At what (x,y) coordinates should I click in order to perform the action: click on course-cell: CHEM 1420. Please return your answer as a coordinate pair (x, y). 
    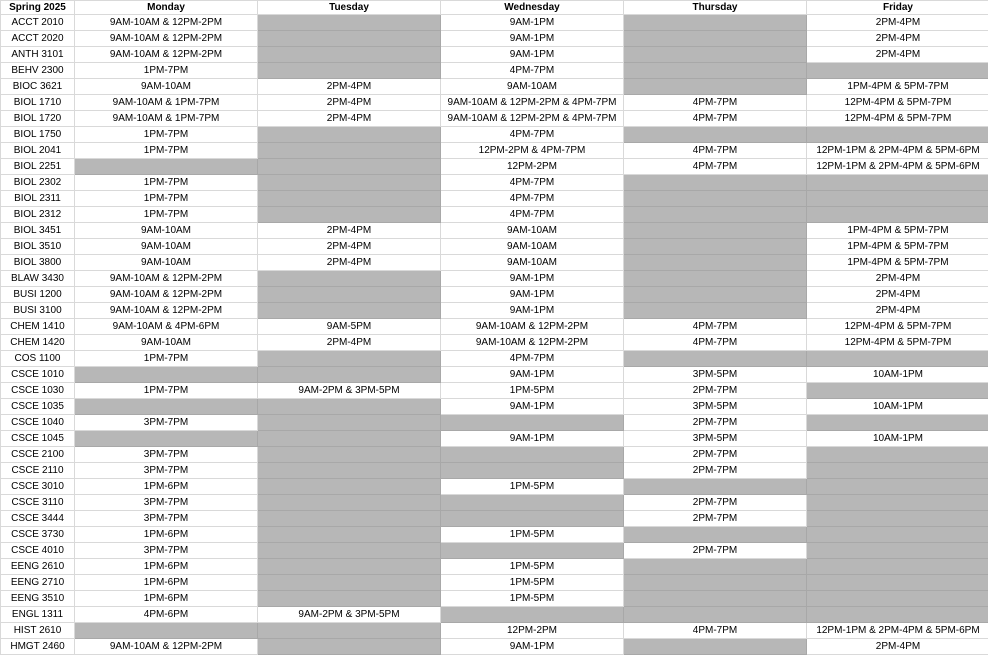
    Looking at the image, I should click on (38, 343).